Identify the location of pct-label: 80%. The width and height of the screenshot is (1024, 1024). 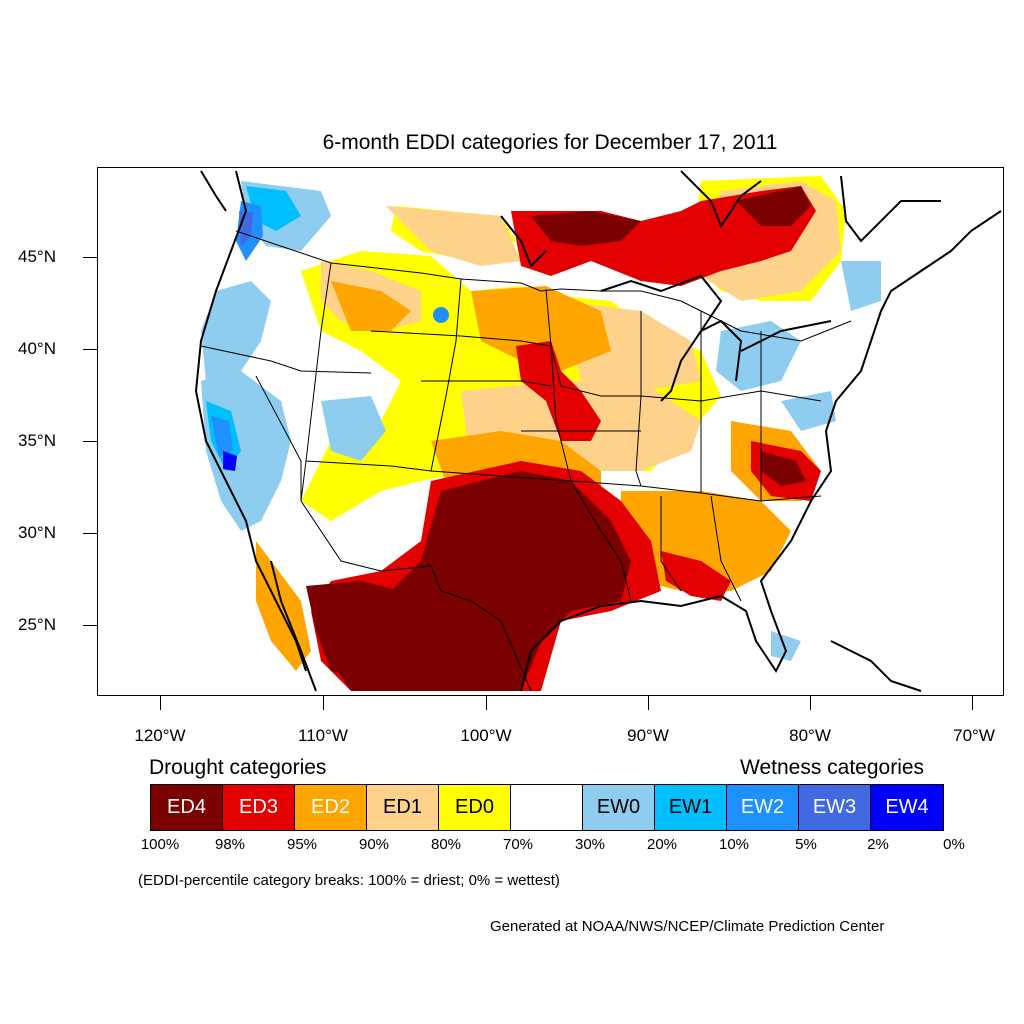
(446, 844).